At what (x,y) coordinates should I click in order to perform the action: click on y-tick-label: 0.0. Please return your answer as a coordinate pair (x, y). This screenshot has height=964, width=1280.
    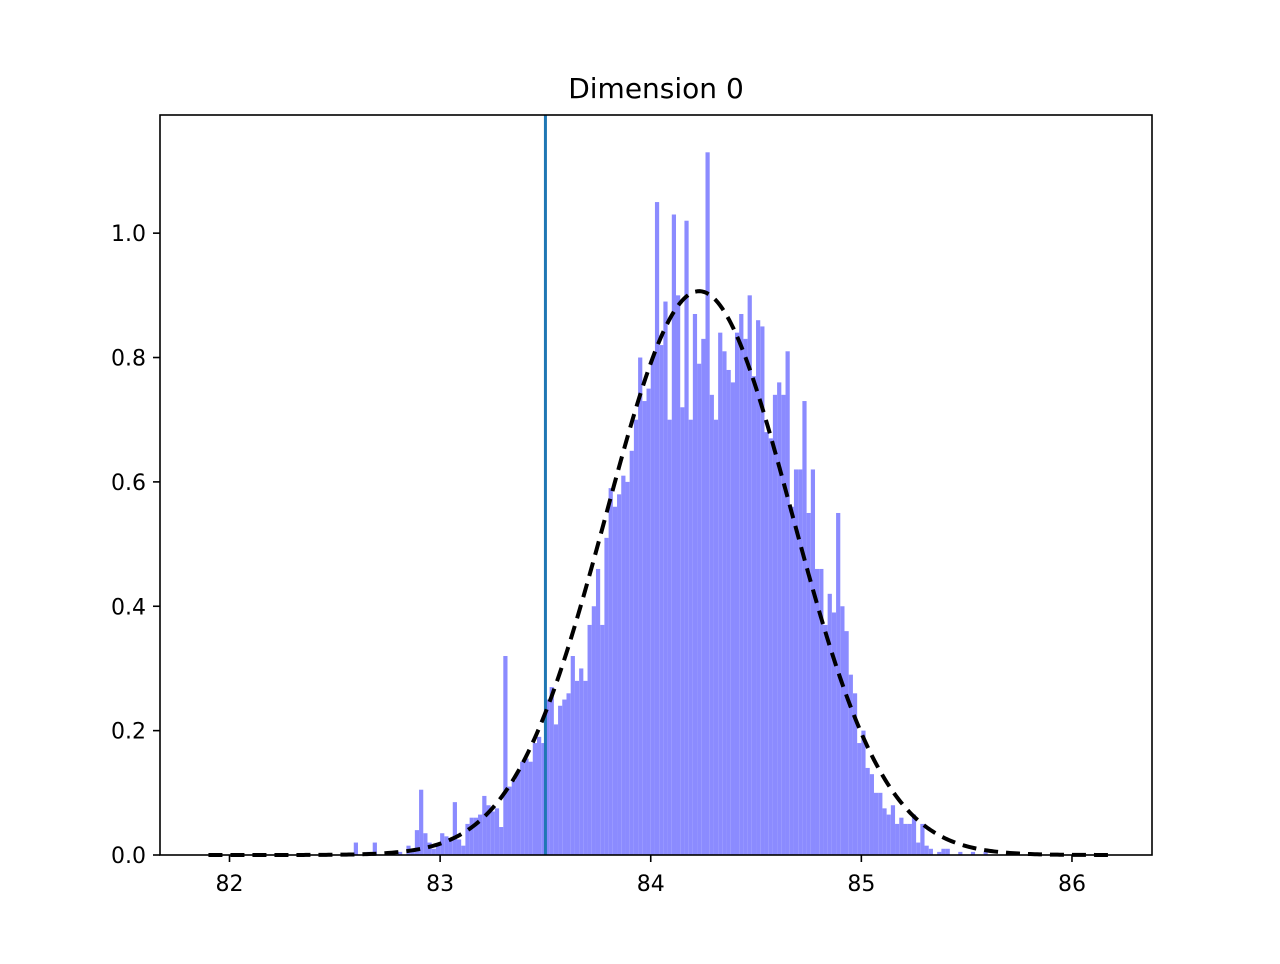
    Looking at the image, I should click on (128, 856).